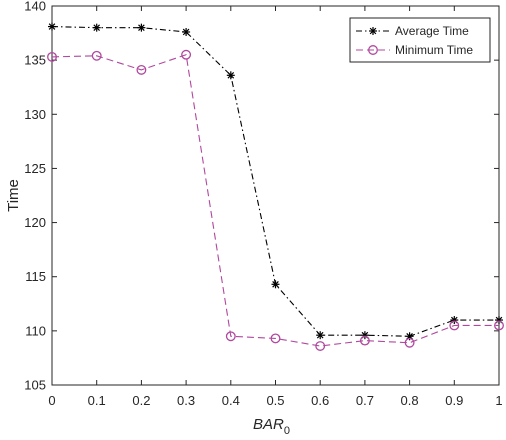  Describe the element at coordinates (434, 50) in the screenshot. I see `legend-label: Minimum Time` at that location.